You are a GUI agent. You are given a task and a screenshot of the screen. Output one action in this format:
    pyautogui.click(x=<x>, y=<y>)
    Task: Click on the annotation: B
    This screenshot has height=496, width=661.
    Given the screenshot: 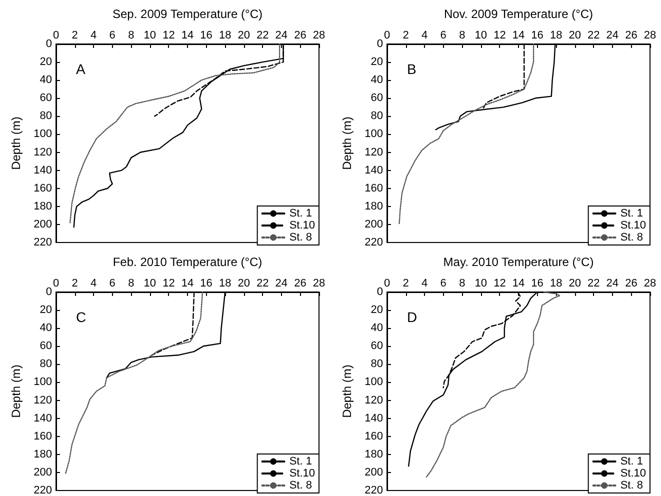 What is the action you would take?
    pyautogui.click(x=411, y=69)
    